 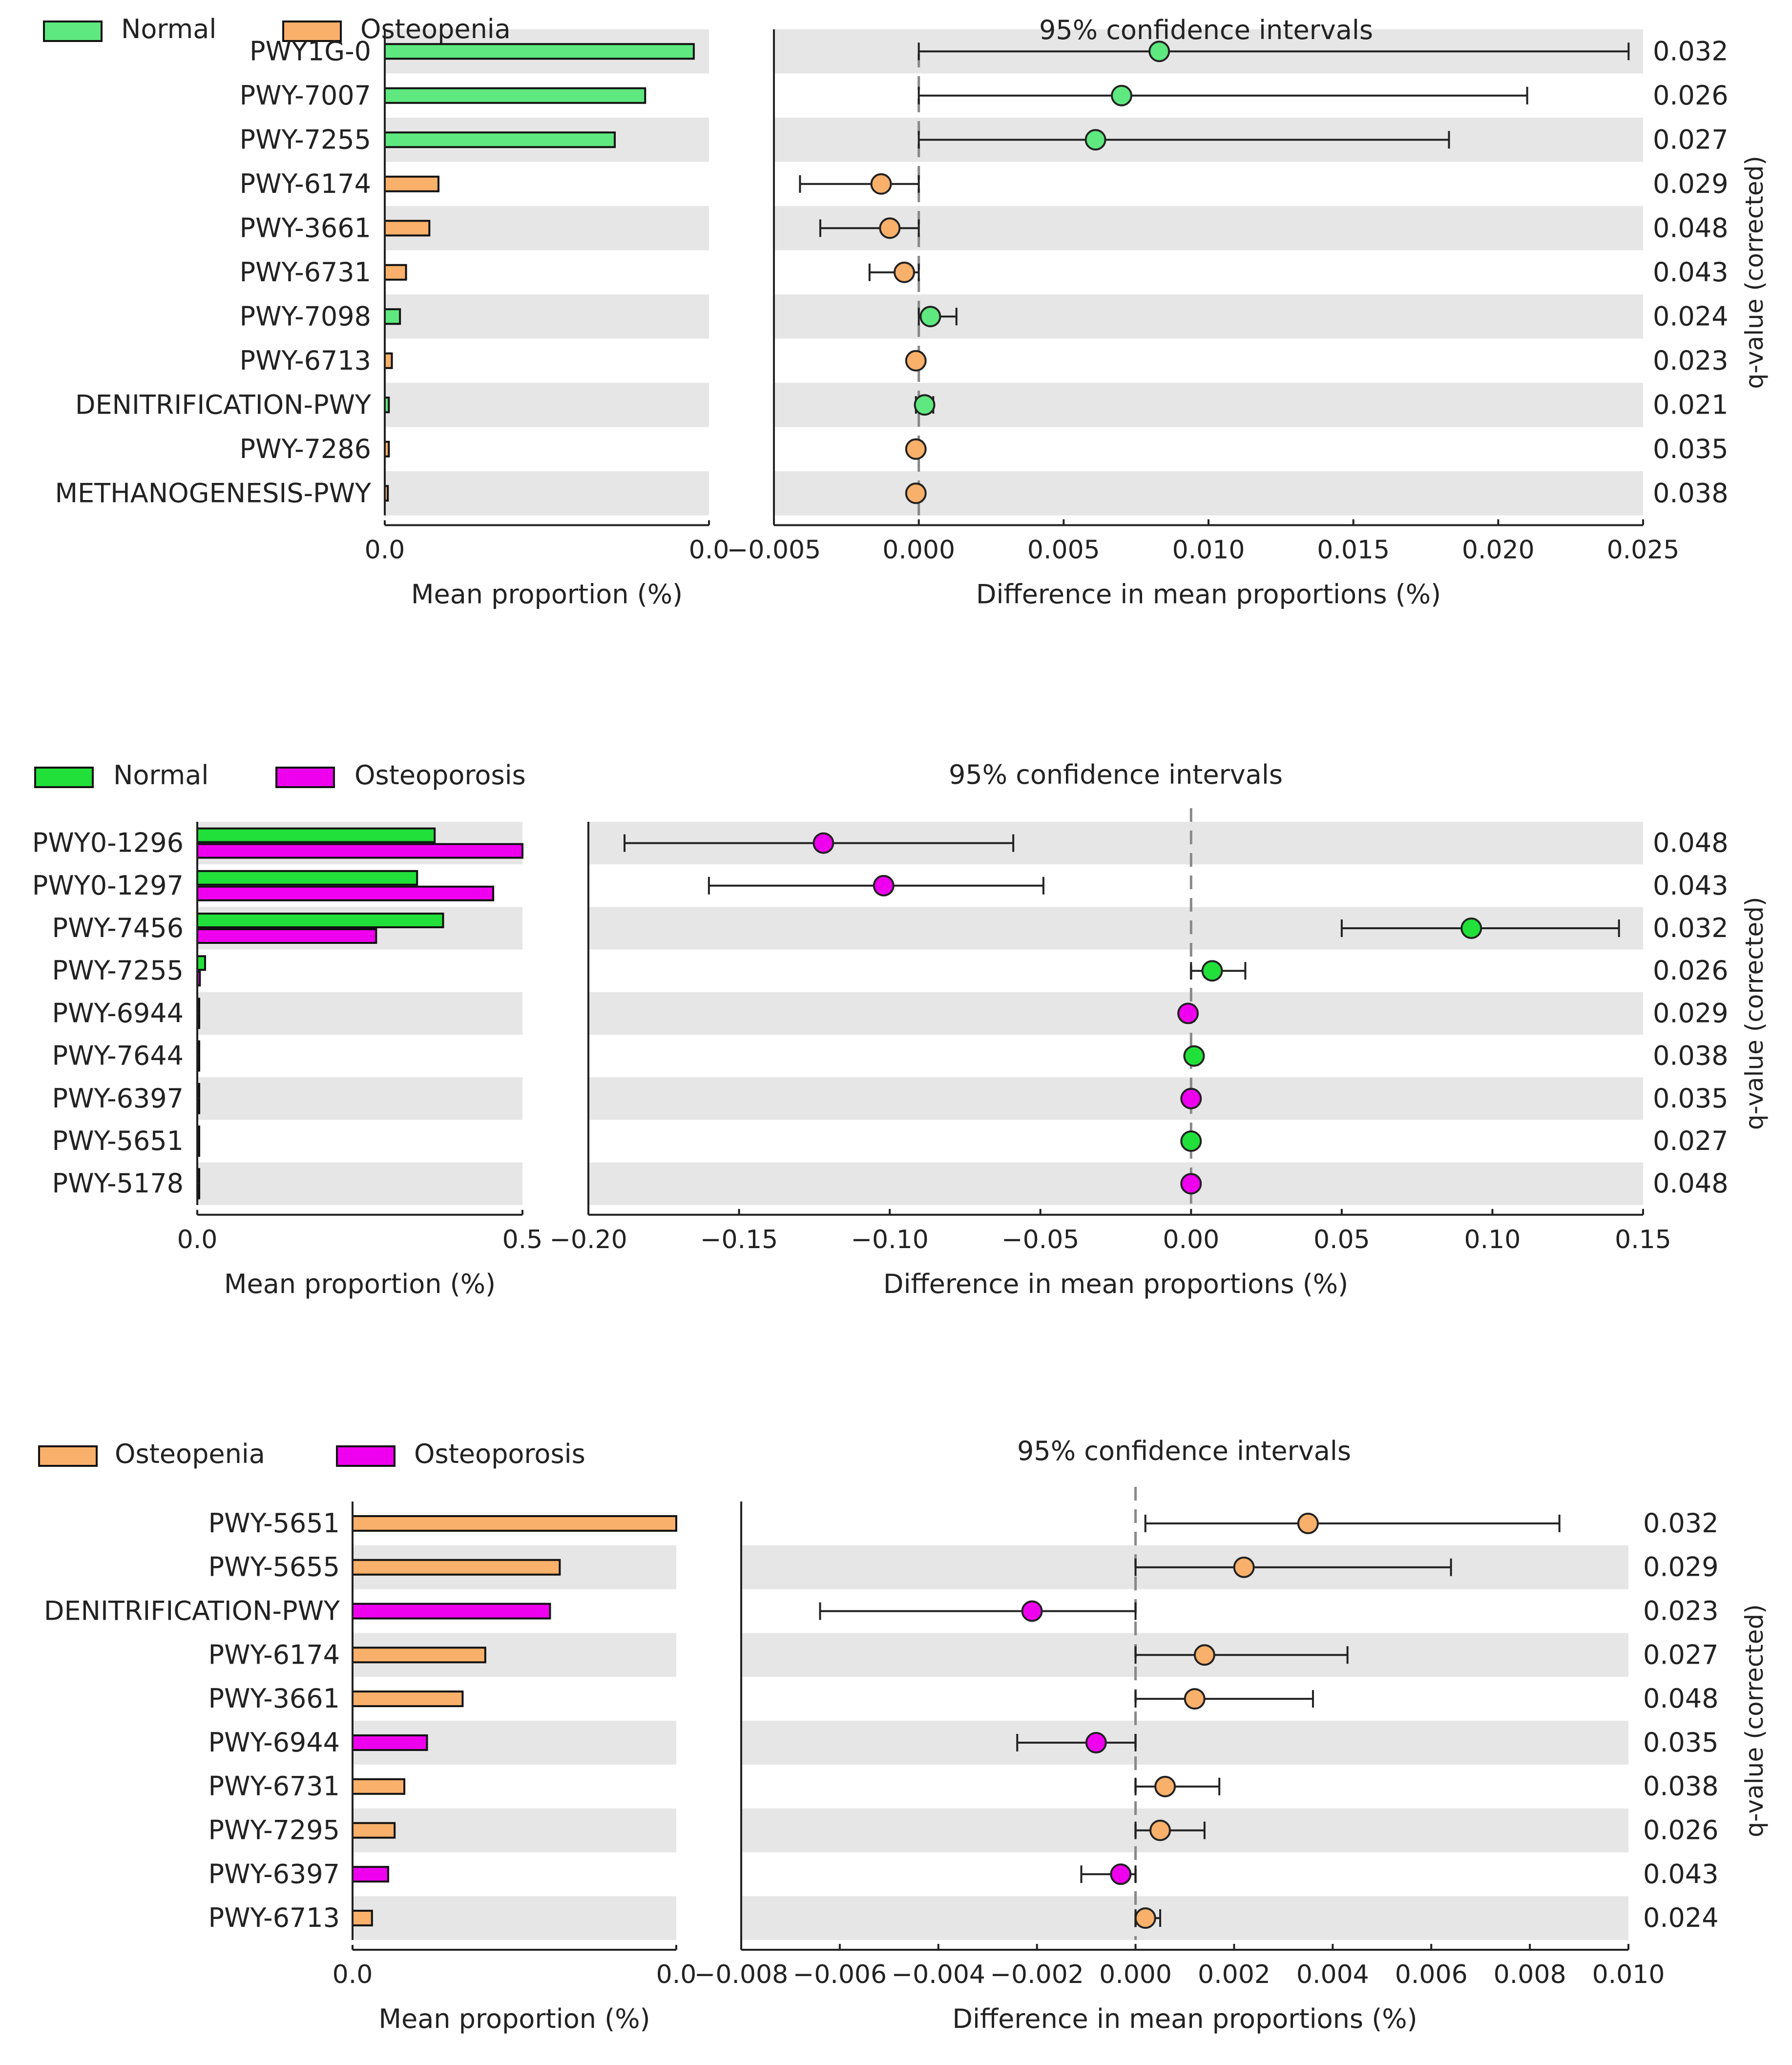 I want to click on legend-swatch-1-b, so click(x=305, y=778).